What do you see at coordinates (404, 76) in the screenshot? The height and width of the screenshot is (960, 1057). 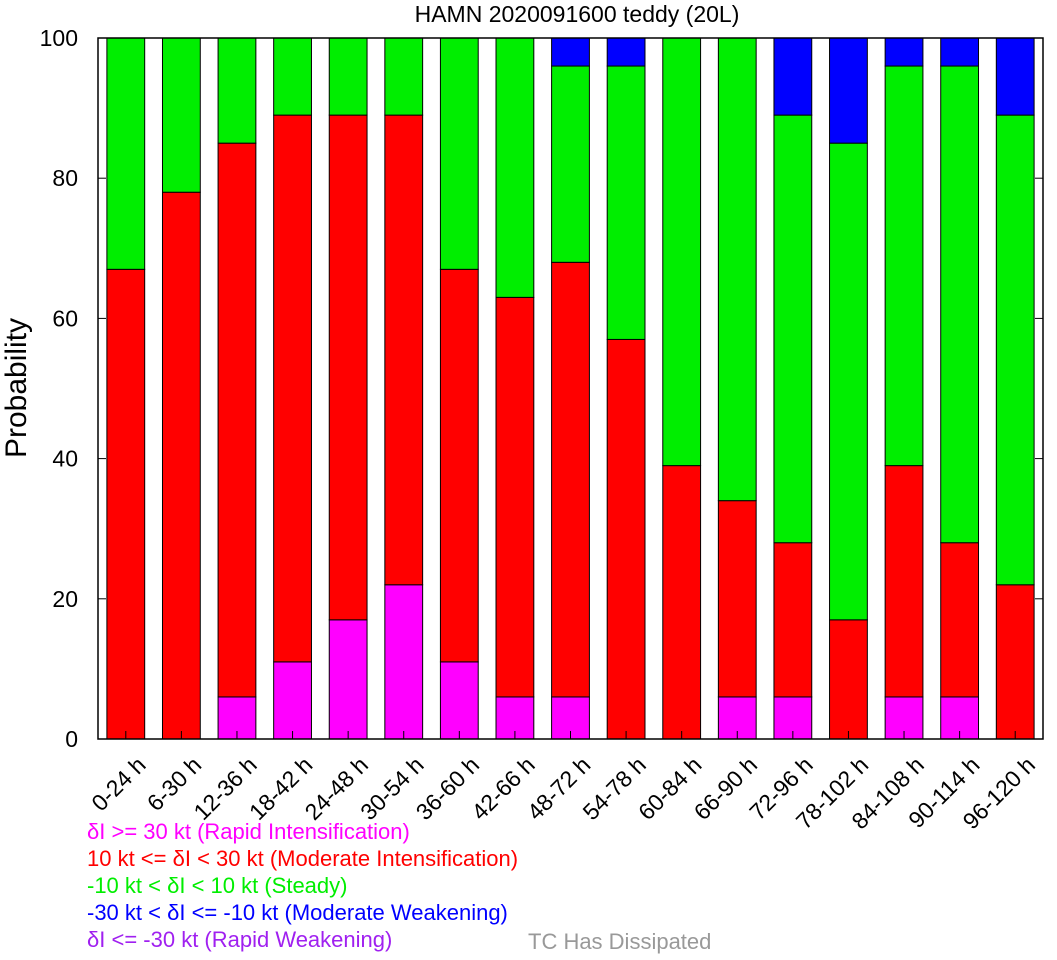 I see `bar-segment-30-54h-series2` at bounding box center [404, 76].